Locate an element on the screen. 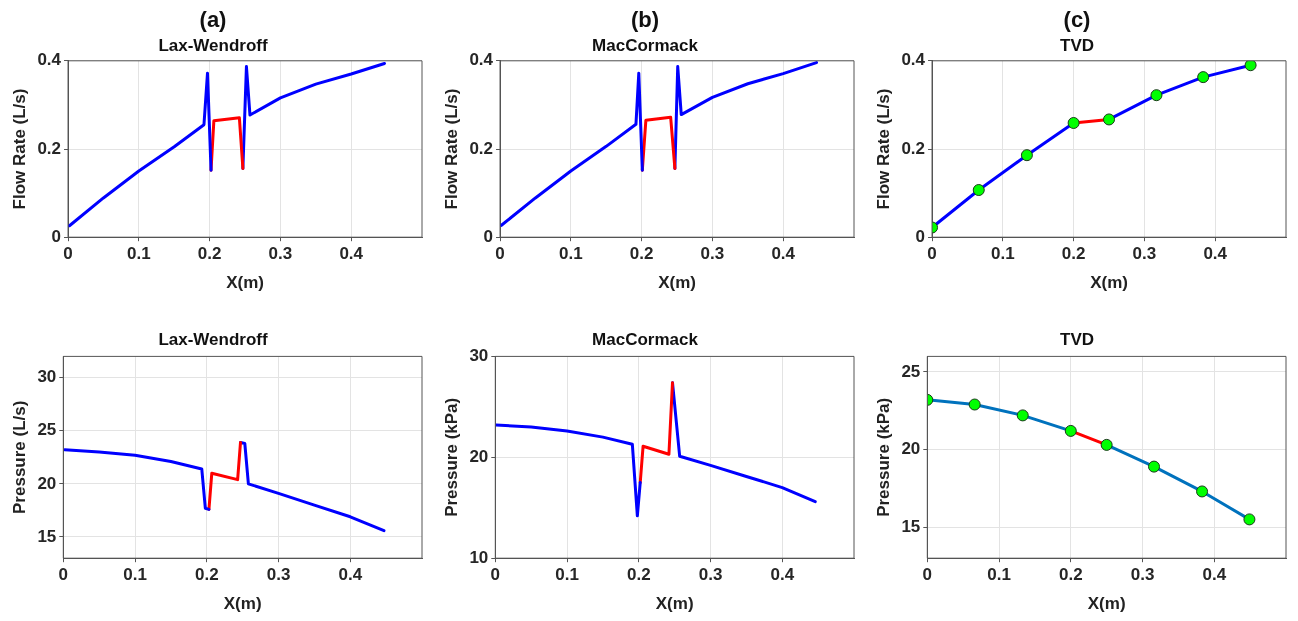 This screenshot has width=1298, height=621. y-axis-title: Pressure (L/s) is located at coordinates (19, 457).